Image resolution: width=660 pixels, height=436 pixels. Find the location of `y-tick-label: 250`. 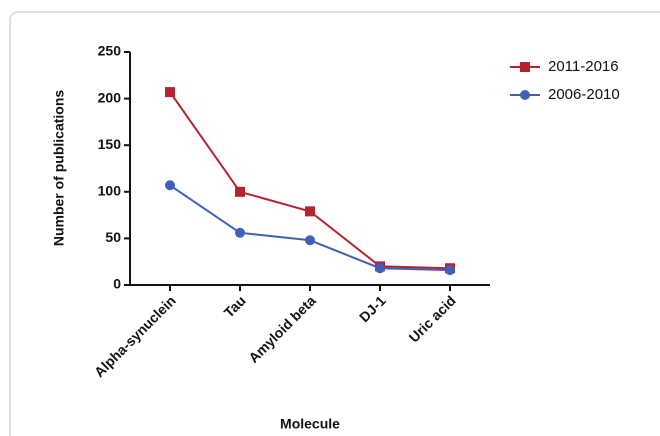

y-tick-label: 250 is located at coordinates (110, 51).